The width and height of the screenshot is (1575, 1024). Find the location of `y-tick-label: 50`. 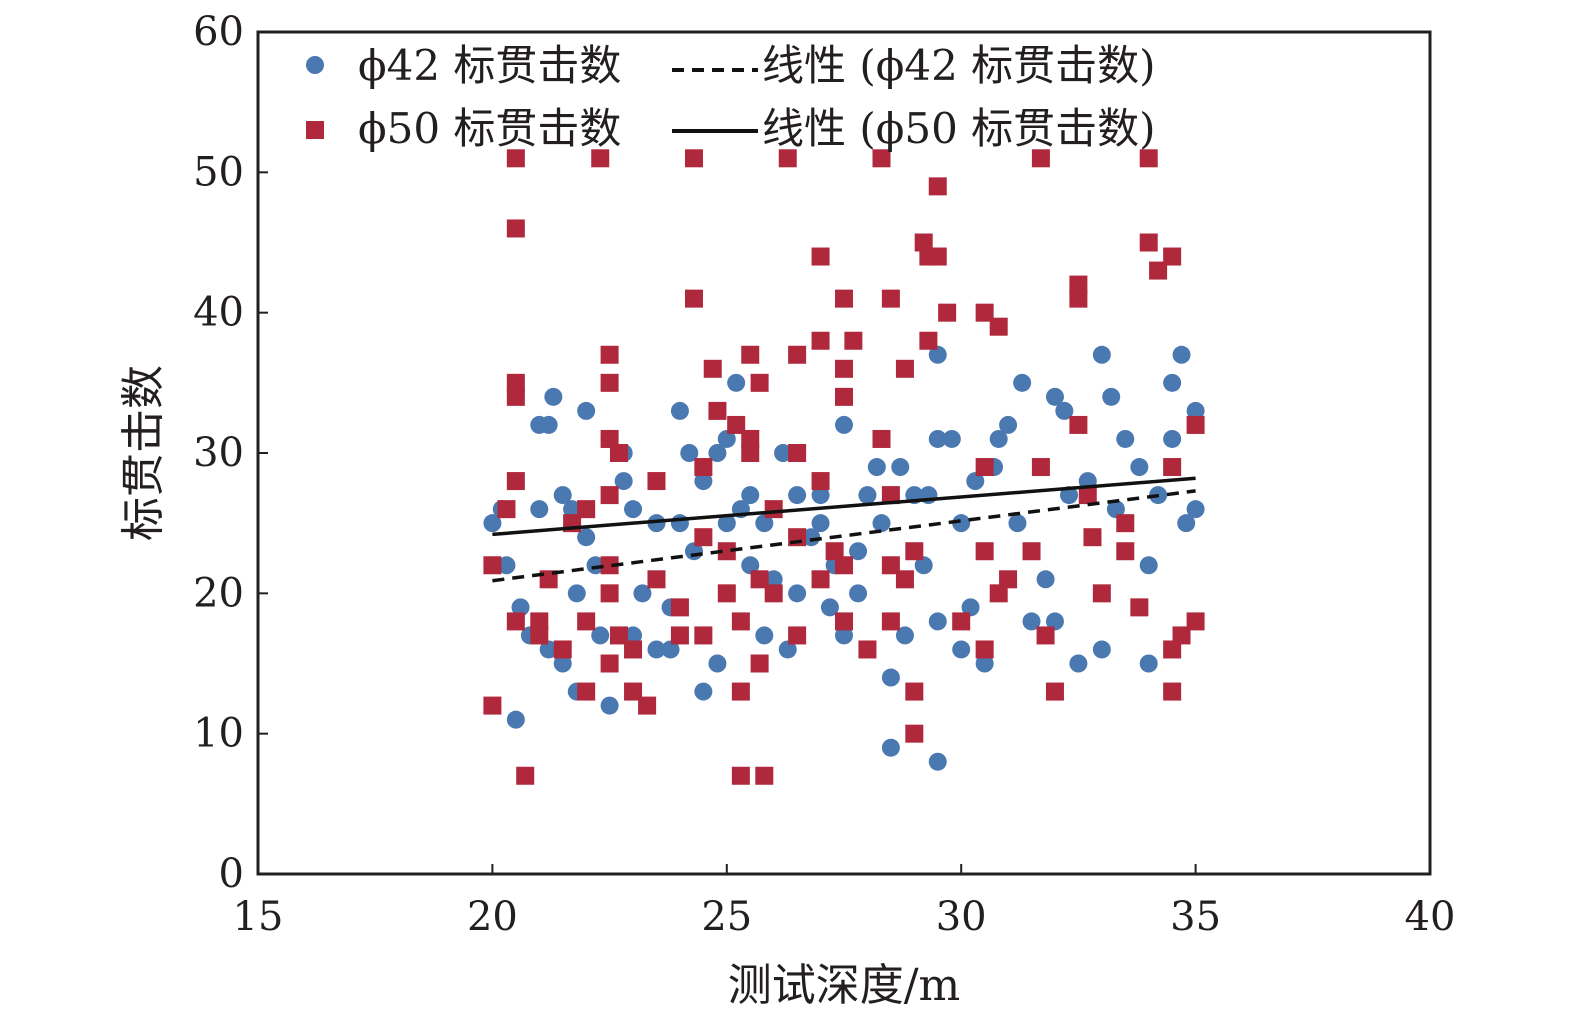

y-tick-label: 50 is located at coordinates (218, 172).